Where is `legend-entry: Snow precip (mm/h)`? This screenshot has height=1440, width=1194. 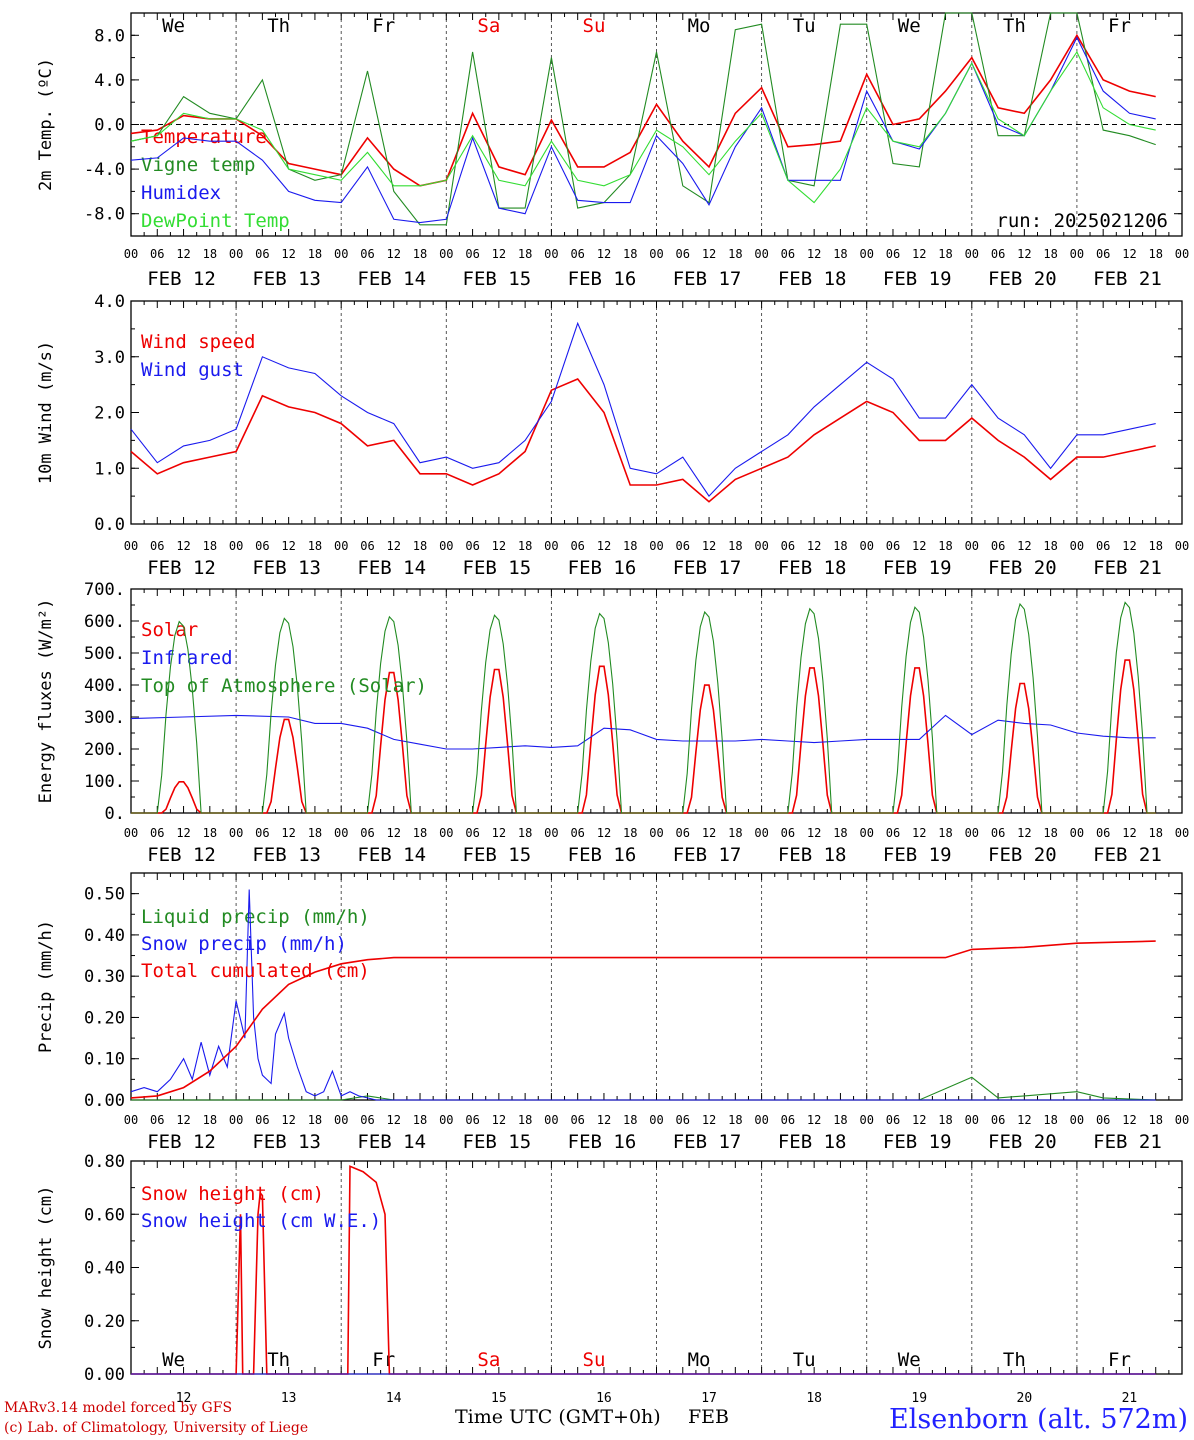
legend-entry: Snow precip (mm/h) is located at coordinates (244, 944).